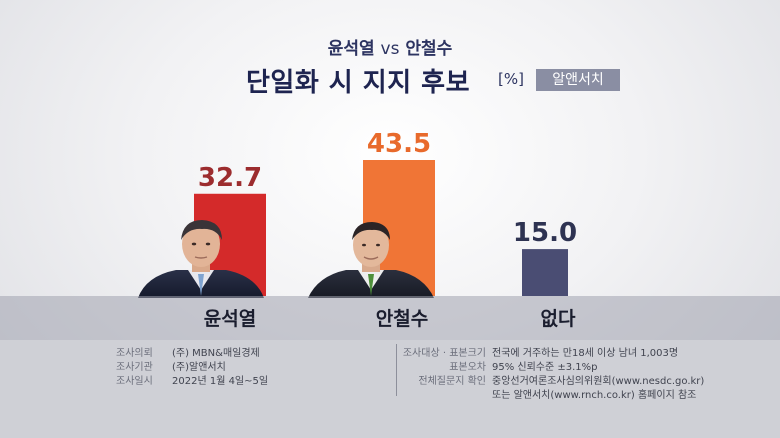 The width and height of the screenshot is (780, 438). I want to click on value-label-none: 15.0, so click(545, 233).